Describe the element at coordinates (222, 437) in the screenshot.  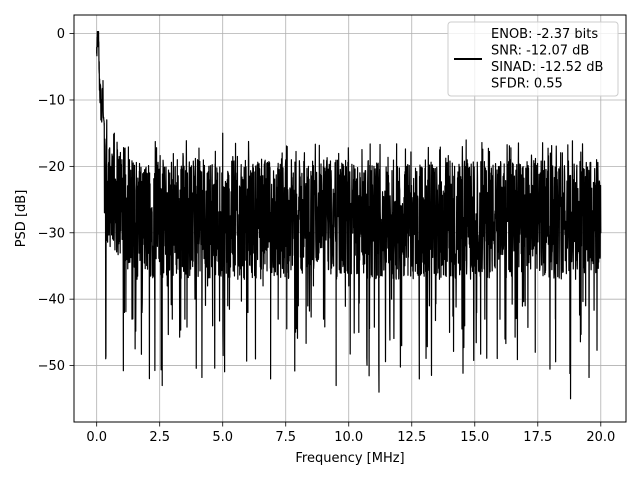
I see `x-tick-label: 5.0` at that location.